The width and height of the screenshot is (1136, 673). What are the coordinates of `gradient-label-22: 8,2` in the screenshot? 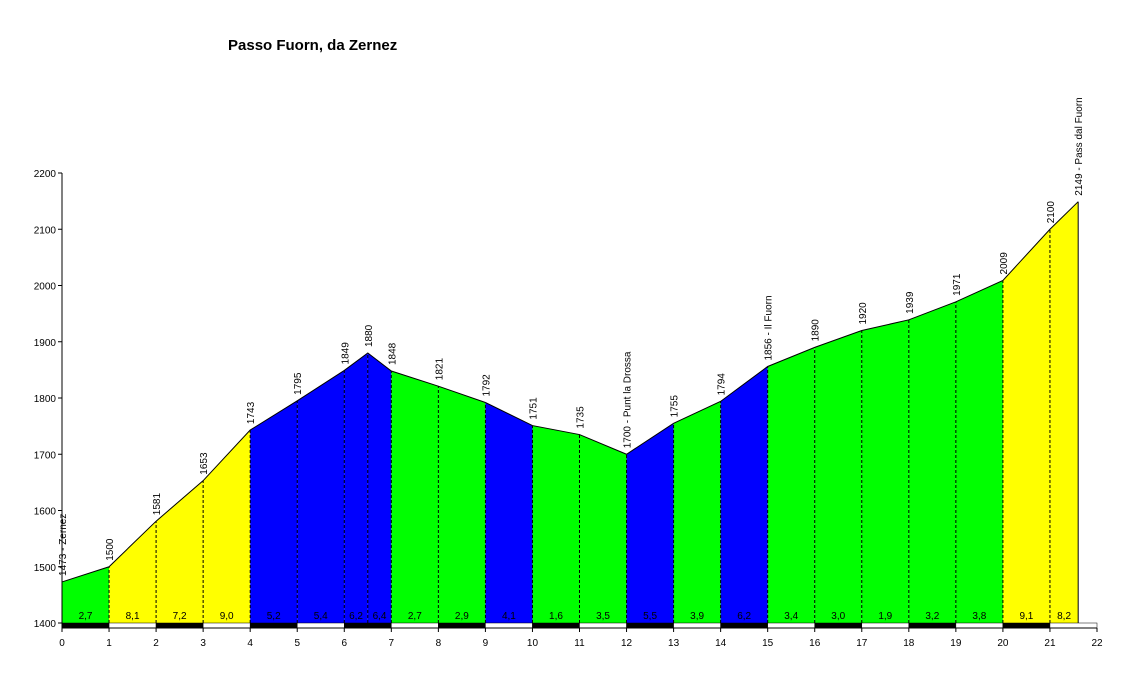 It's located at (1064, 616).